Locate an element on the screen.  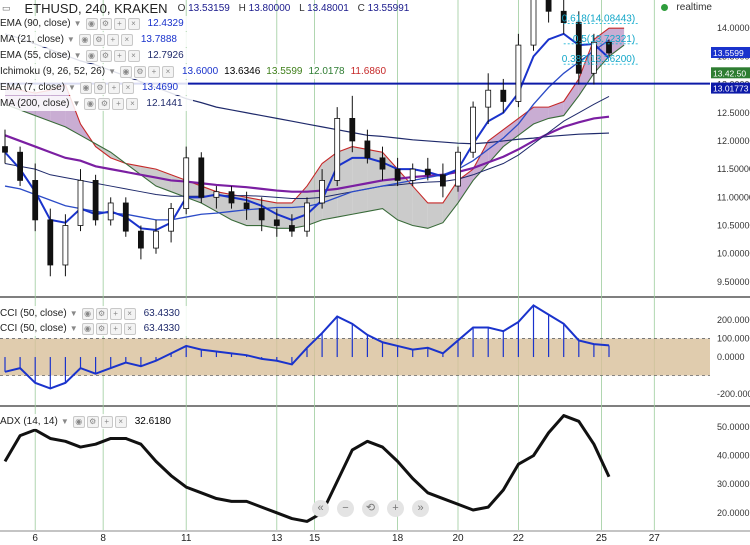
legend-ema55: EMA (55, close) ▼ ◉ ⚙ + × 12.7926 is located at coordinates (97, 55).